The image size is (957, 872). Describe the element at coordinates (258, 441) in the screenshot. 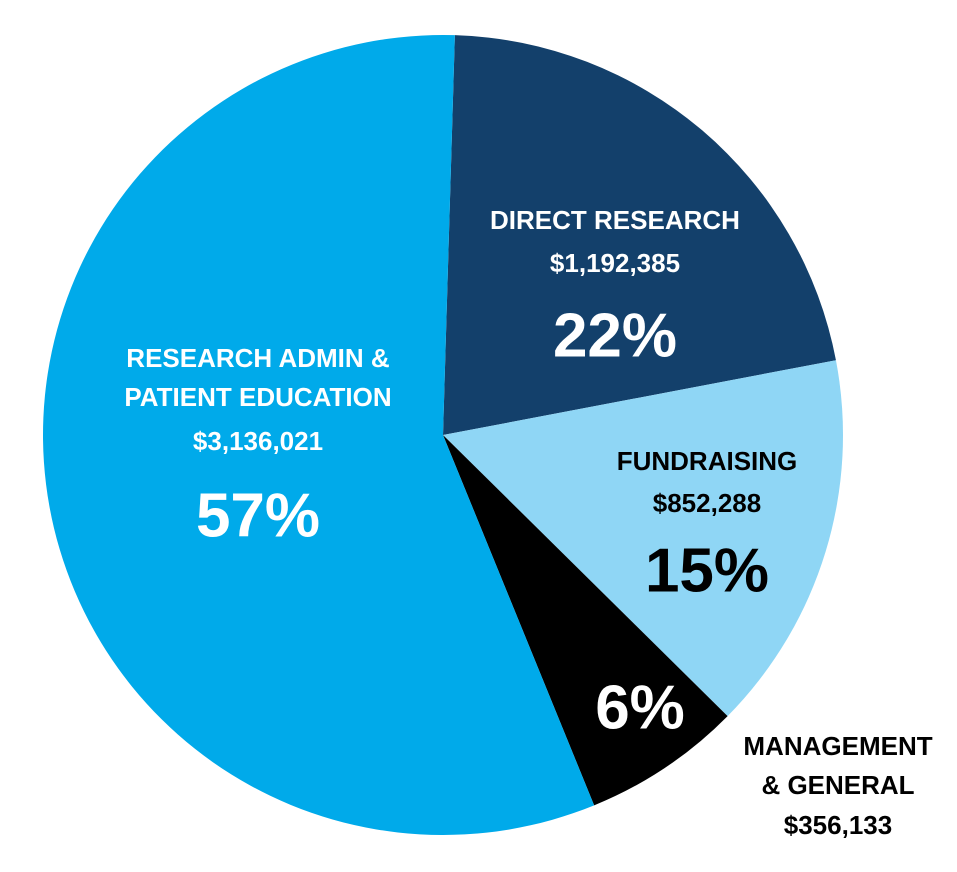

I see `slice-value: $3,136,021` at that location.